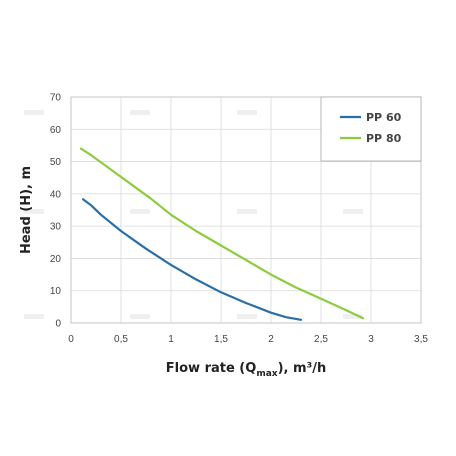 This screenshot has height=456, width=456. I want to click on y-tick-label: 10, so click(56, 291).